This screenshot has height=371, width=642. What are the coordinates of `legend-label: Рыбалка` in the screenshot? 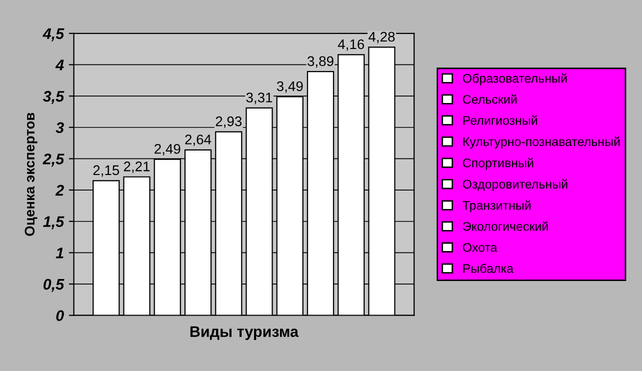 It's located at (488, 268).